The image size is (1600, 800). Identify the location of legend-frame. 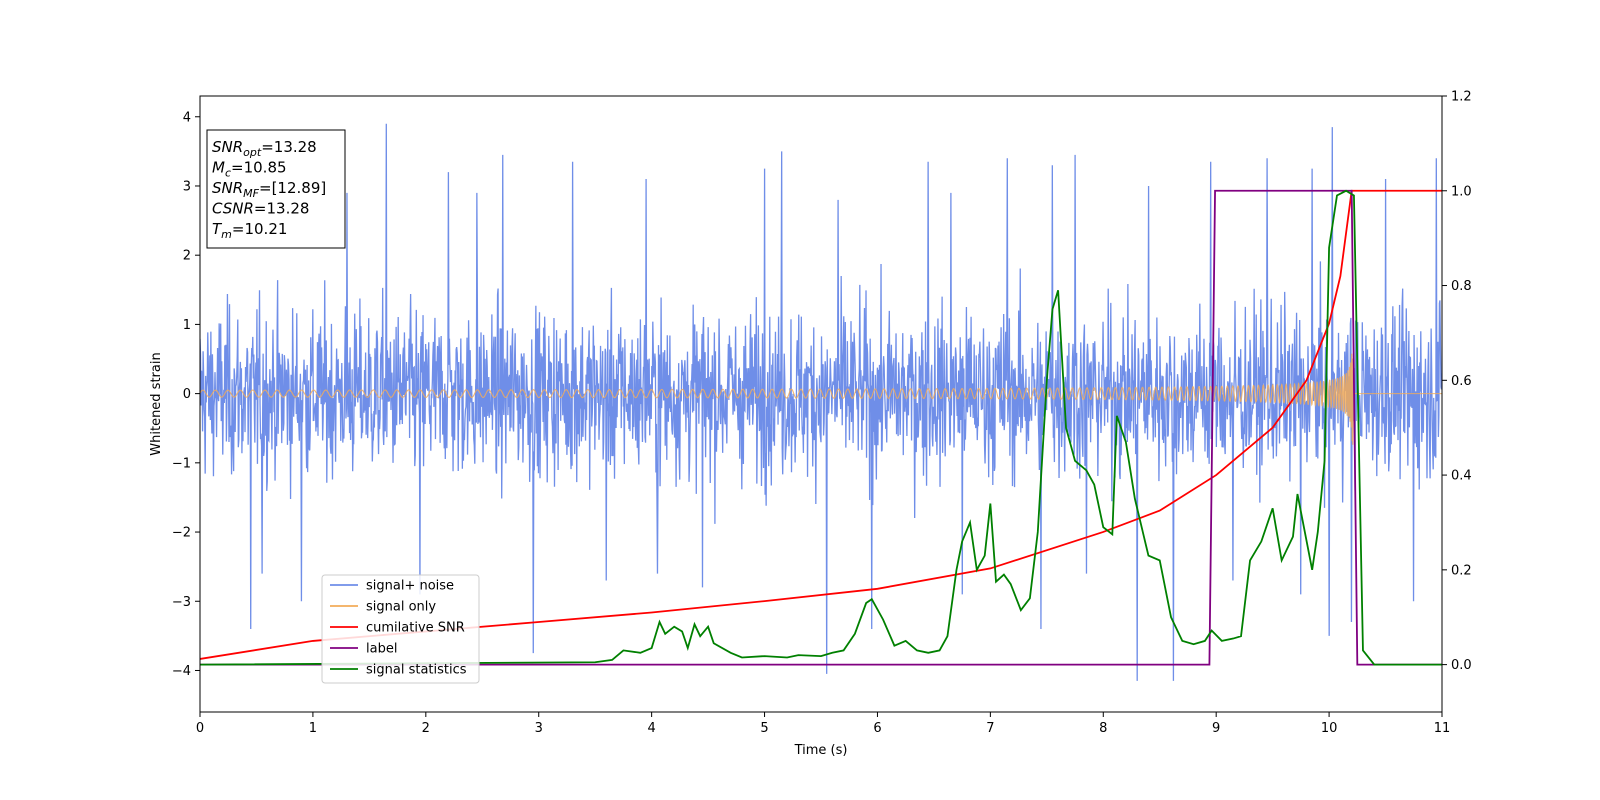
(400, 629).